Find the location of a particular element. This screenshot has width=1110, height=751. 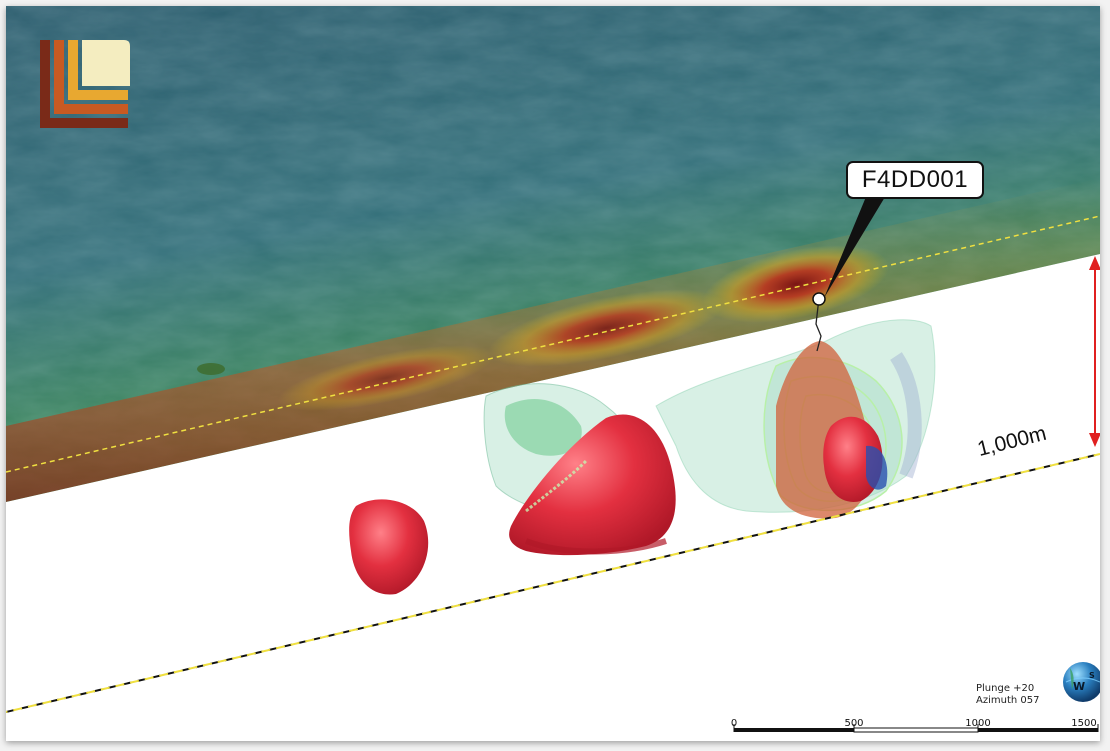

collar-marker is located at coordinates (819, 299).